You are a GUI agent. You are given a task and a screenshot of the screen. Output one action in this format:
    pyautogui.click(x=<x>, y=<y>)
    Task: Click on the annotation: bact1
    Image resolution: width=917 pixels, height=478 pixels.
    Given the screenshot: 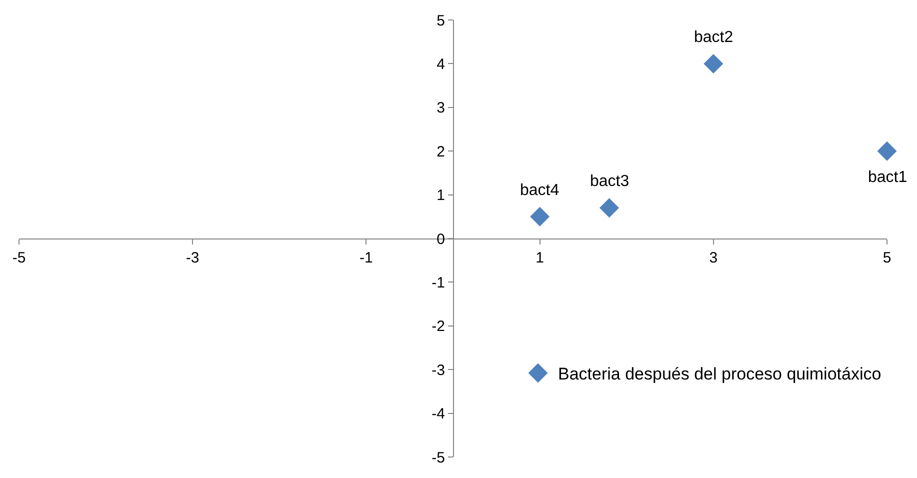 What is the action you would take?
    pyautogui.click(x=888, y=177)
    